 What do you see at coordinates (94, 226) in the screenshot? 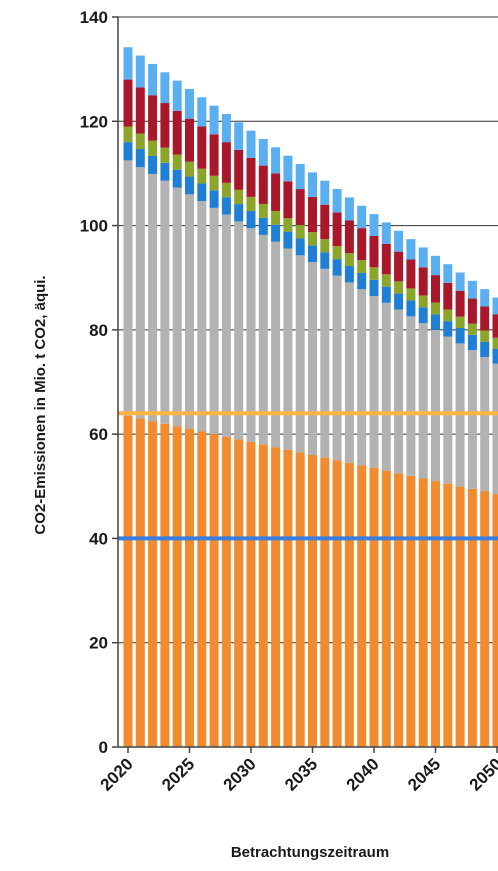
I see `y-tick-label: 100` at bounding box center [94, 226].